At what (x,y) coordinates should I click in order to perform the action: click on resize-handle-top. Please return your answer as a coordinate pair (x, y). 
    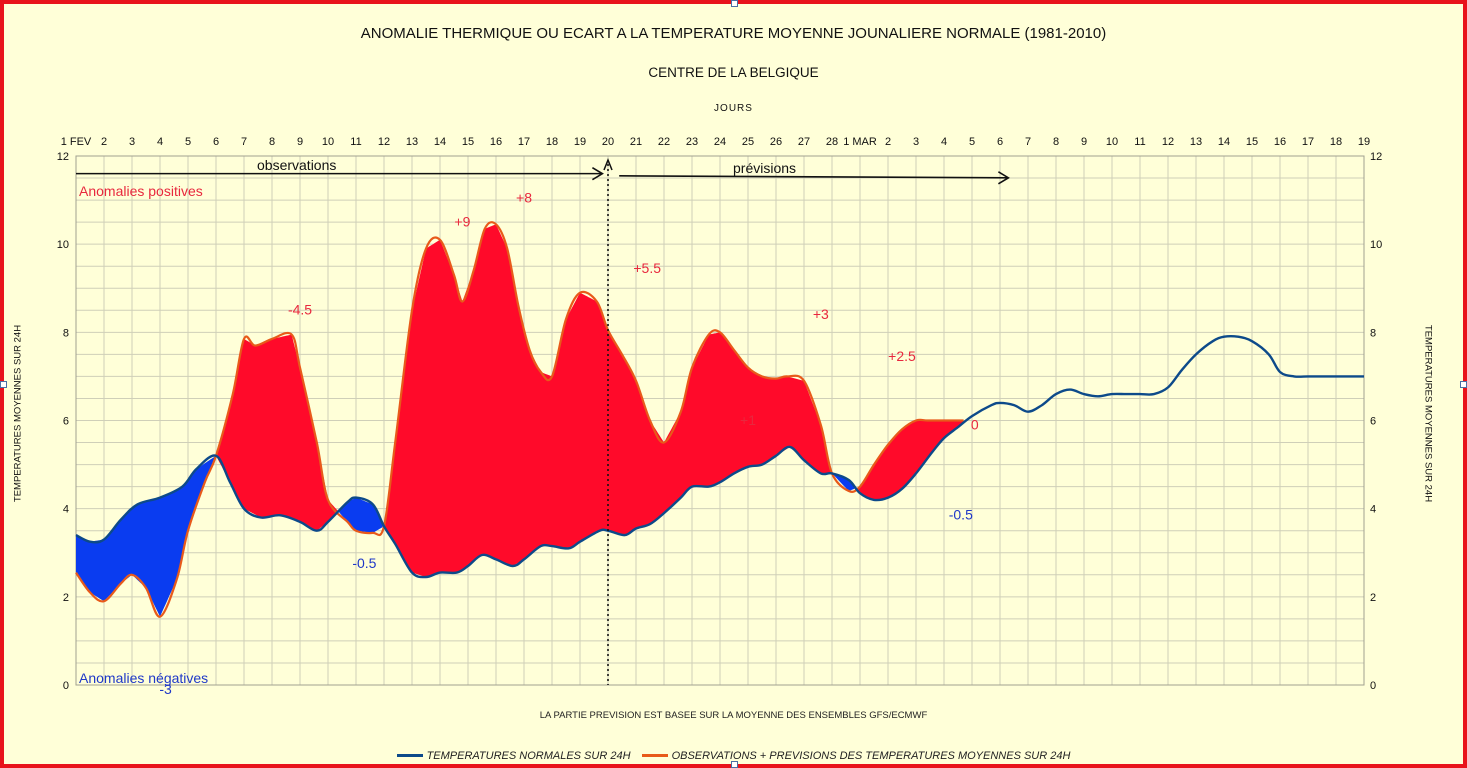
    Looking at the image, I should click on (734, 3).